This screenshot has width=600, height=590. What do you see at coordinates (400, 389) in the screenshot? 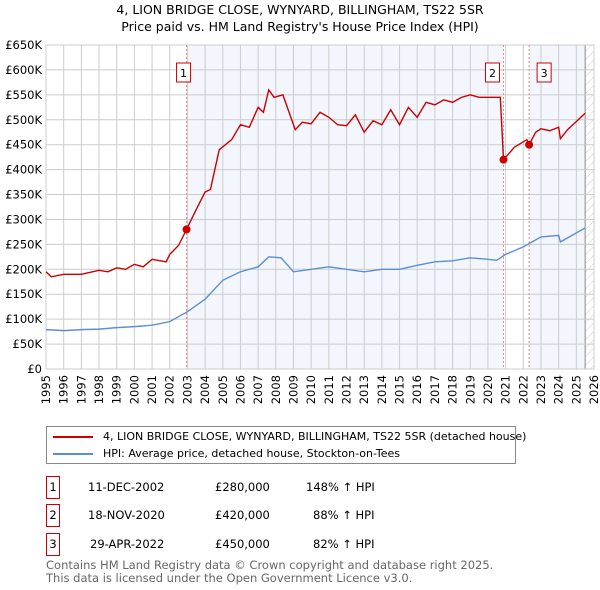
I see `x-tick-label: 2015` at bounding box center [400, 389].